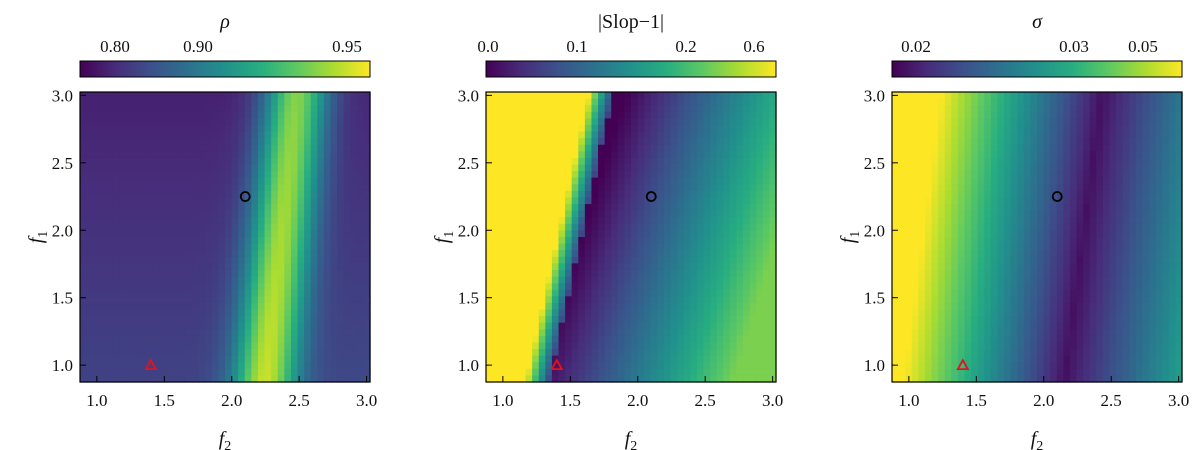  I want to click on y-tick-label: 2.0, so click(468, 230).